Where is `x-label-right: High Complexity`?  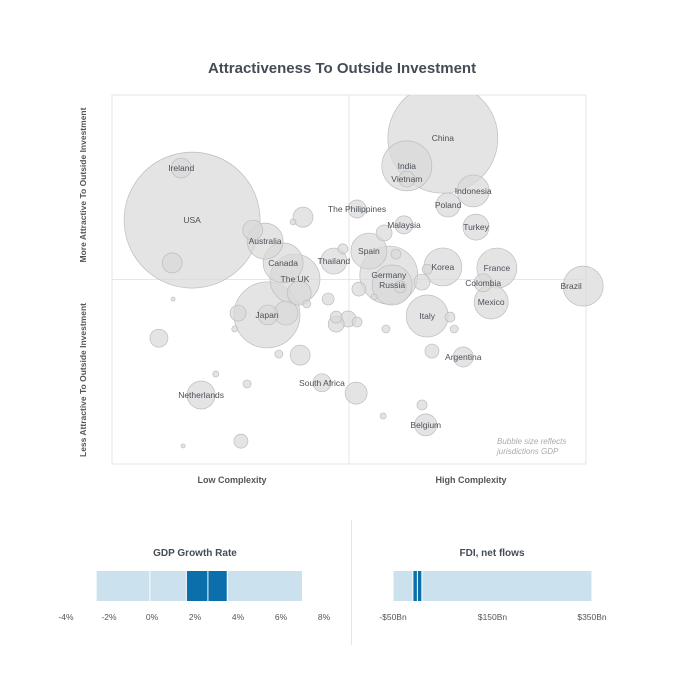
x-label-right: High Complexity is located at coordinates (471, 480).